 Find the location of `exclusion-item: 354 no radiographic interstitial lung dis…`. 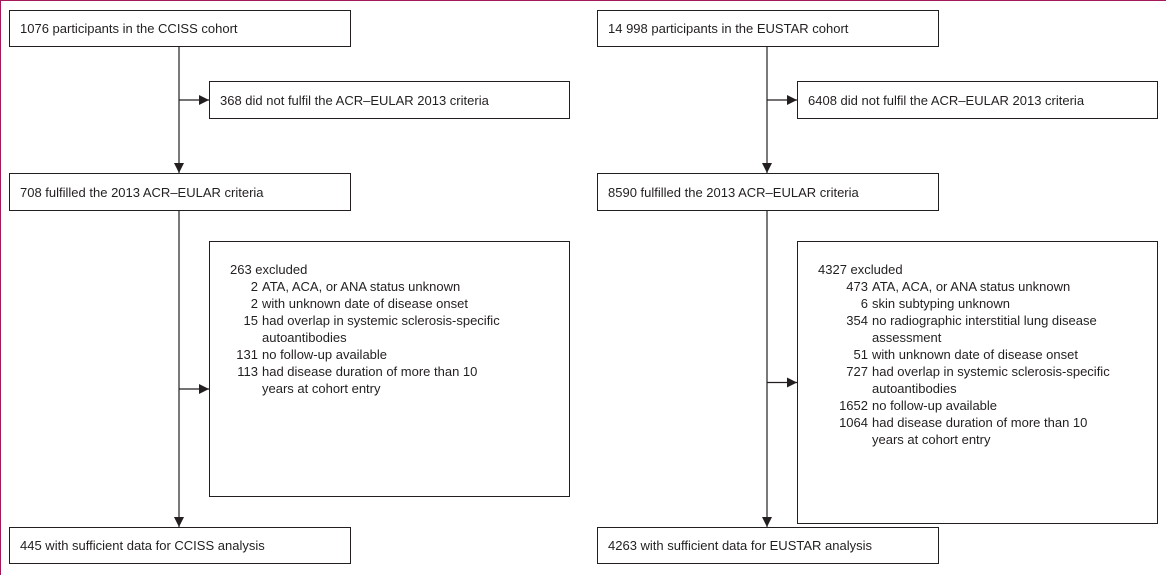

exclusion-item: 354 no radiographic interstitial lung dis… is located at coordinates (987, 320).